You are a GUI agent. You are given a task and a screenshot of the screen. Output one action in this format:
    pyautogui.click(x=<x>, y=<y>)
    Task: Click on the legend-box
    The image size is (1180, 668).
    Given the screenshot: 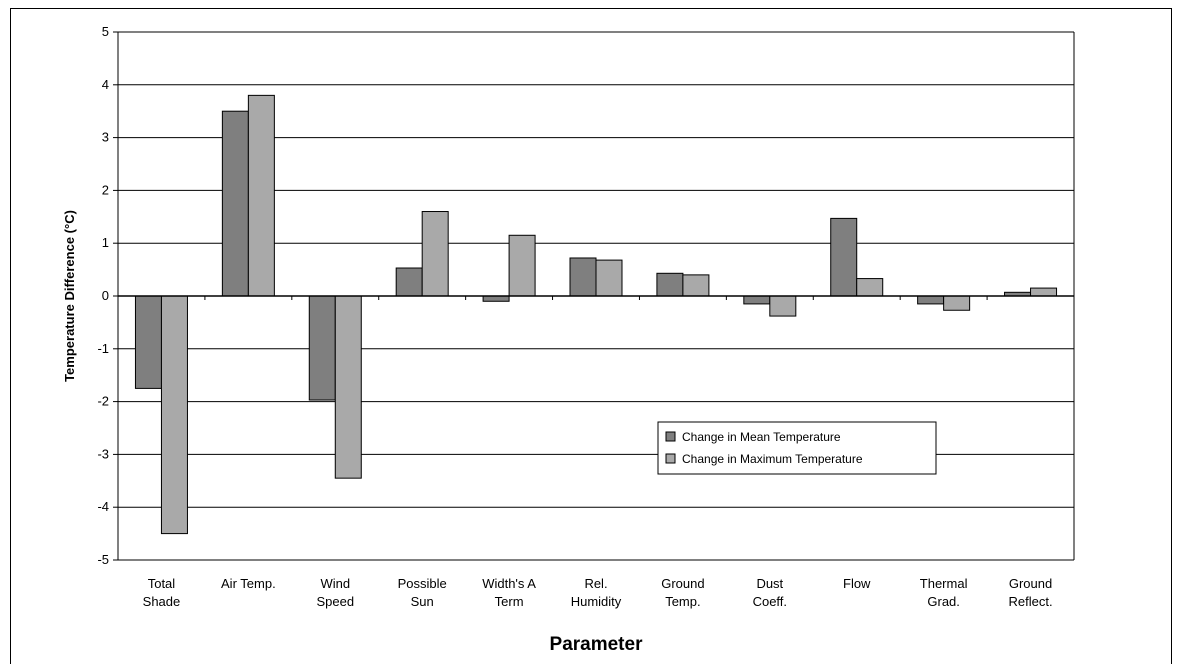 What is the action you would take?
    pyautogui.click(x=797, y=448)
    